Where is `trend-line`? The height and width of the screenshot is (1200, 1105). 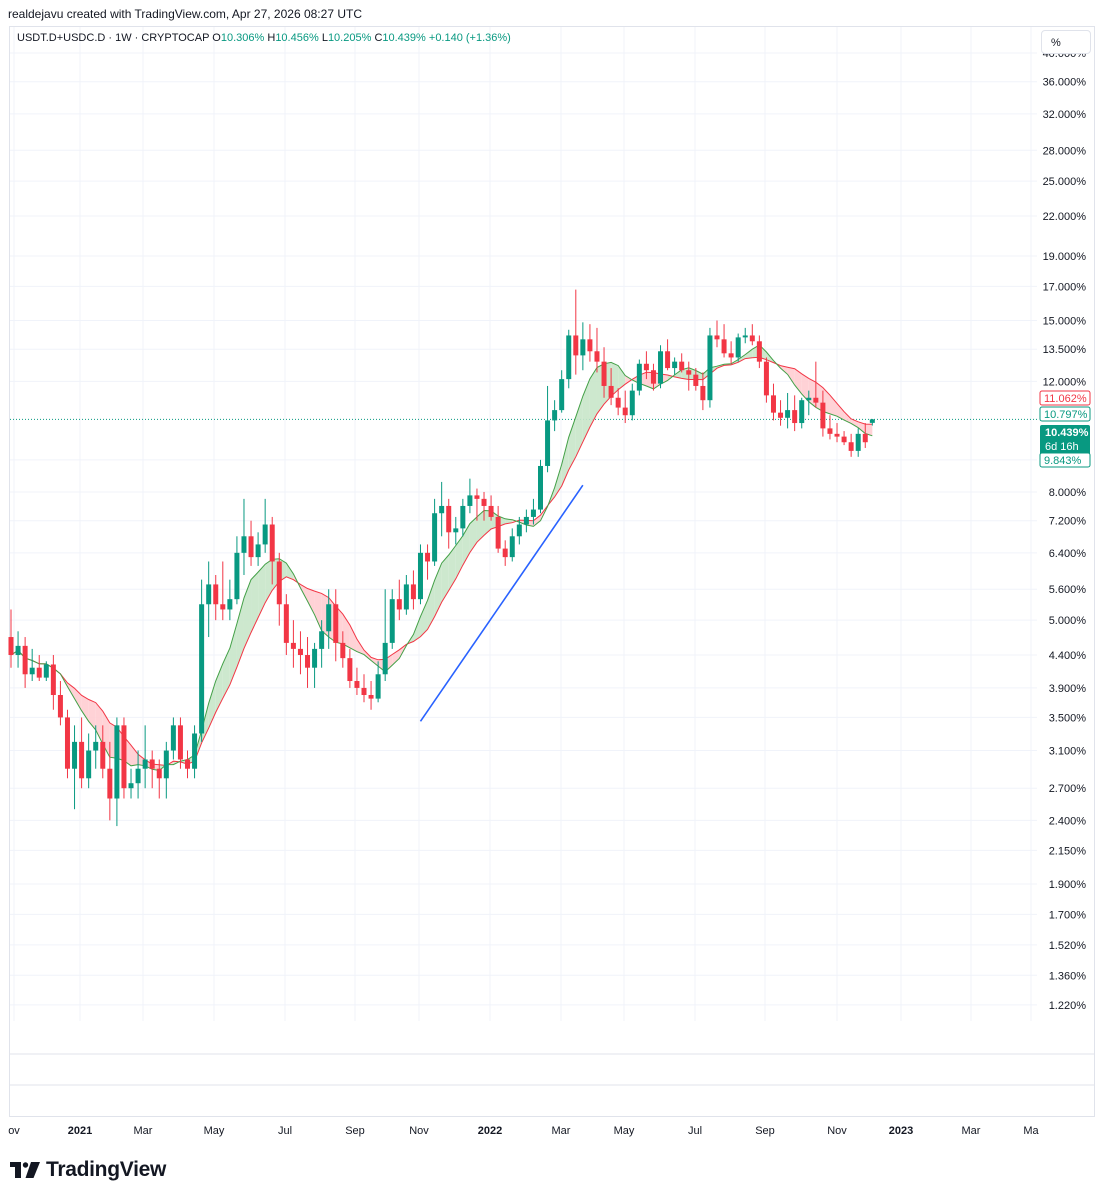
trend-line is located at coordinates (501, 603).